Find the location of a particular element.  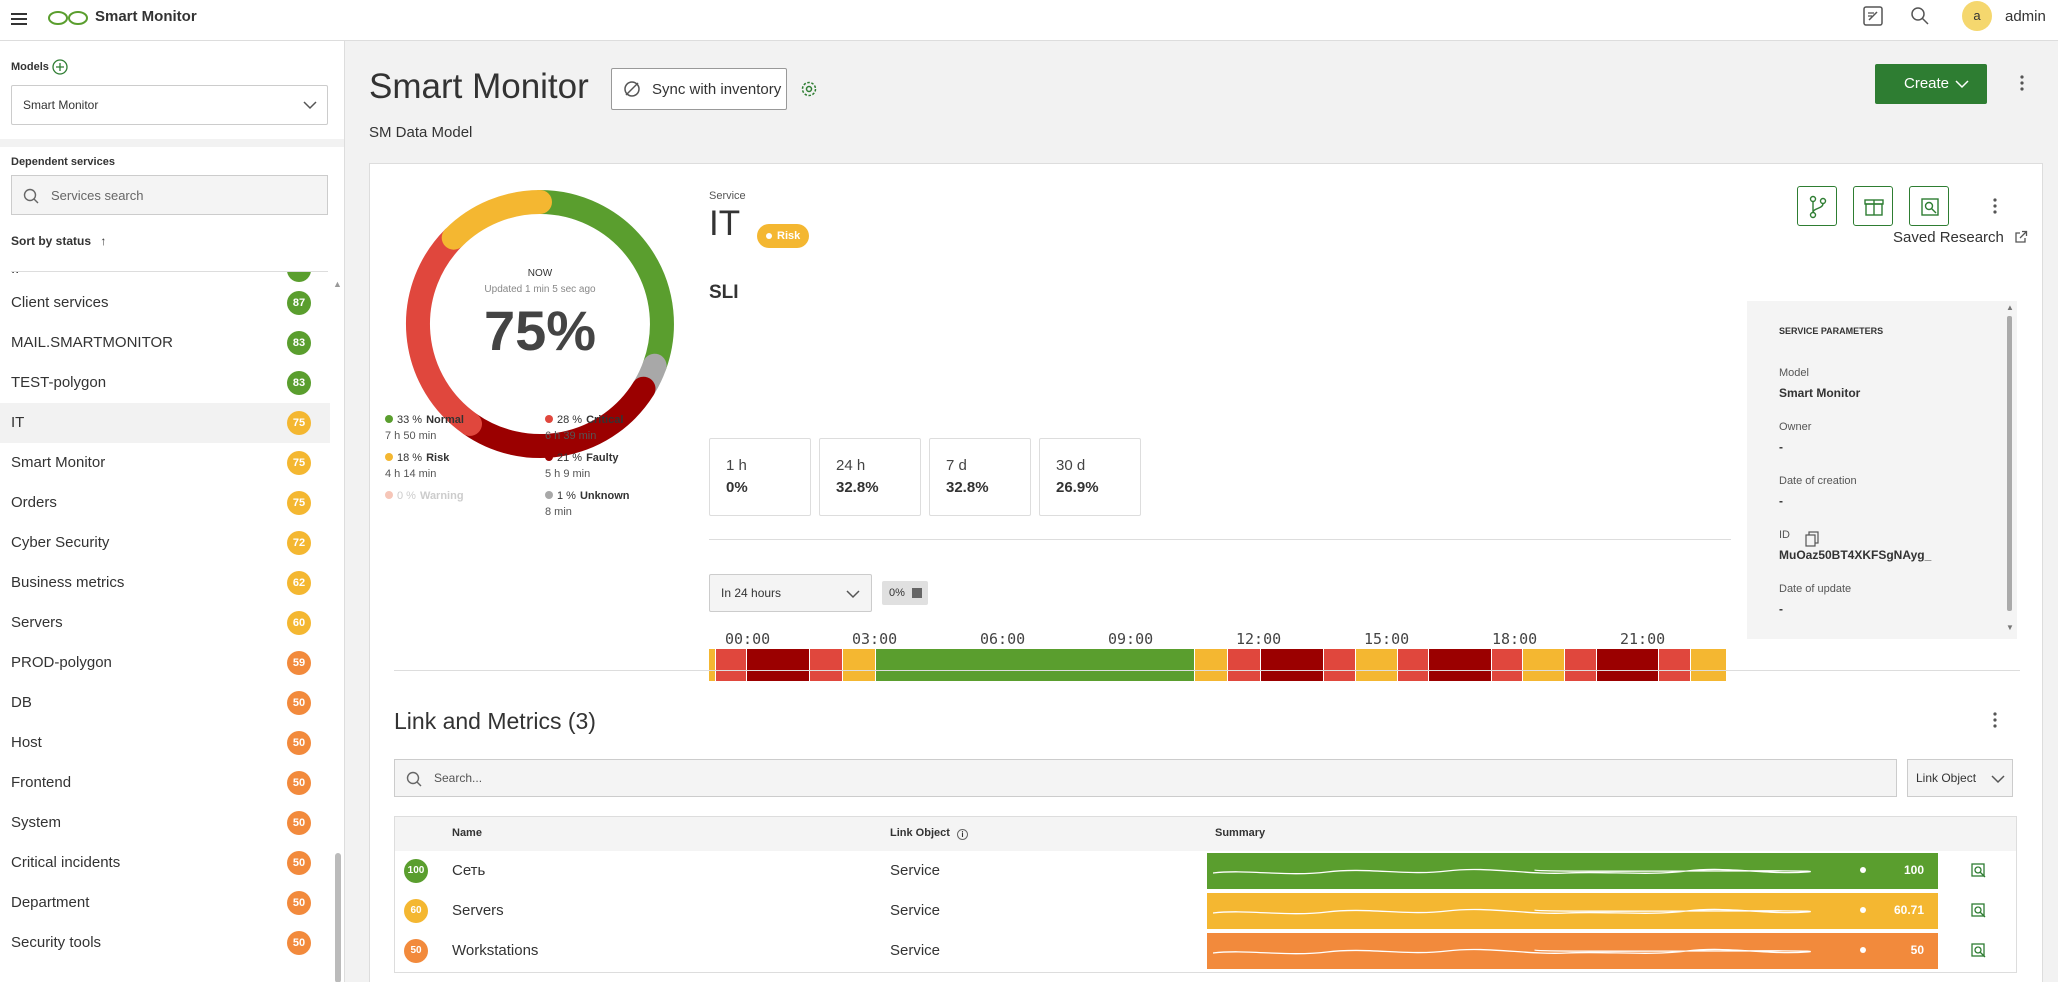

sidebar-item: Host 50 is located at coordinates (165, 743).